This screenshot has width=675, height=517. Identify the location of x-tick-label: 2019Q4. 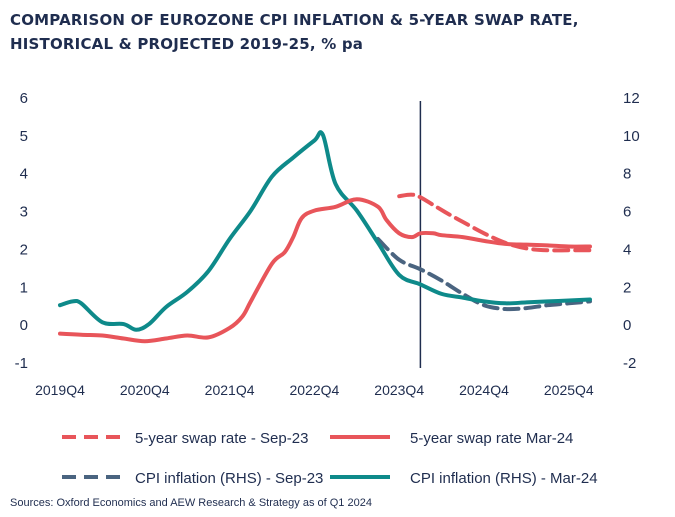
(60, 390).